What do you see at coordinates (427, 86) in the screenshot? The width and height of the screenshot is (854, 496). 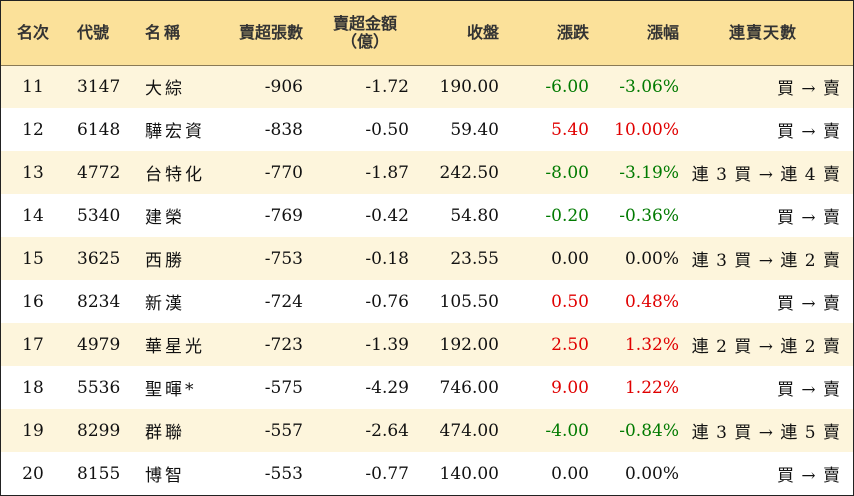 I see `table-row: 11 3147 大綜 -906 -1.72 190.00 -6.00 -3.06% 買 → 賣` at bounding box center [427, 86].